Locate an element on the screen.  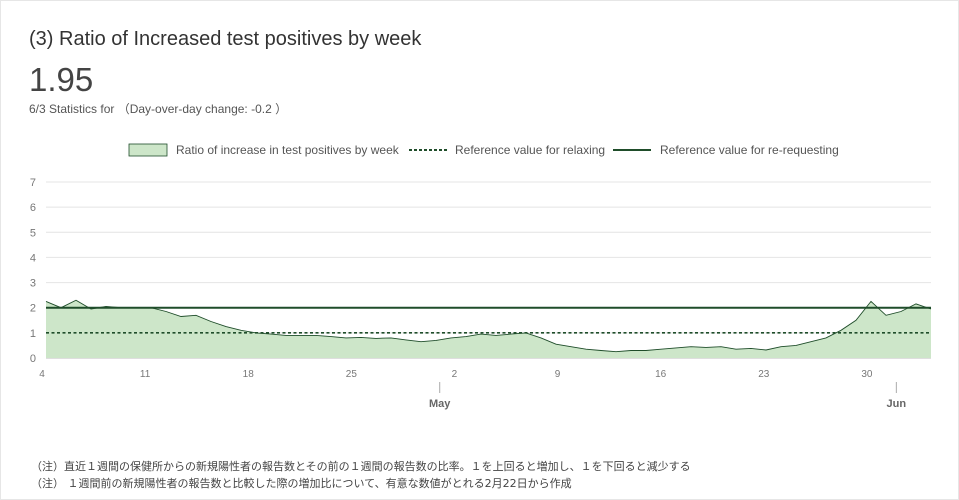
x-tick-label: 16 is located at coordinates (661, 374).